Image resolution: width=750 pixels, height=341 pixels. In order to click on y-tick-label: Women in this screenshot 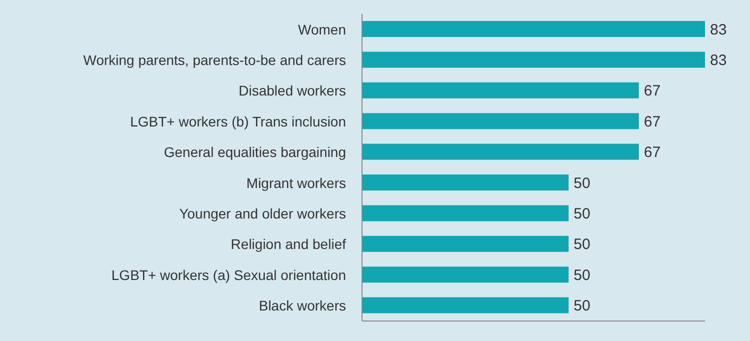, I will do `click(322, 29)`.